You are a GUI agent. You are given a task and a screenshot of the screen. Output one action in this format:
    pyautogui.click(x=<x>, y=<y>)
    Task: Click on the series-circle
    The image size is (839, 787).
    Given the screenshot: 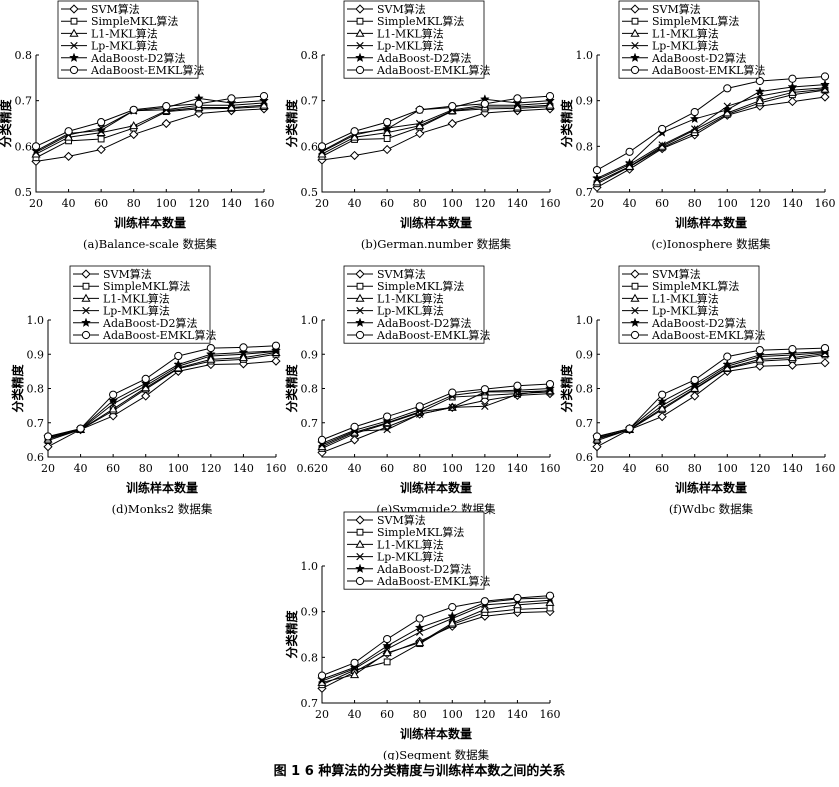 What is the action you would take?
    pyautogui.click(x=711, y=123)
    